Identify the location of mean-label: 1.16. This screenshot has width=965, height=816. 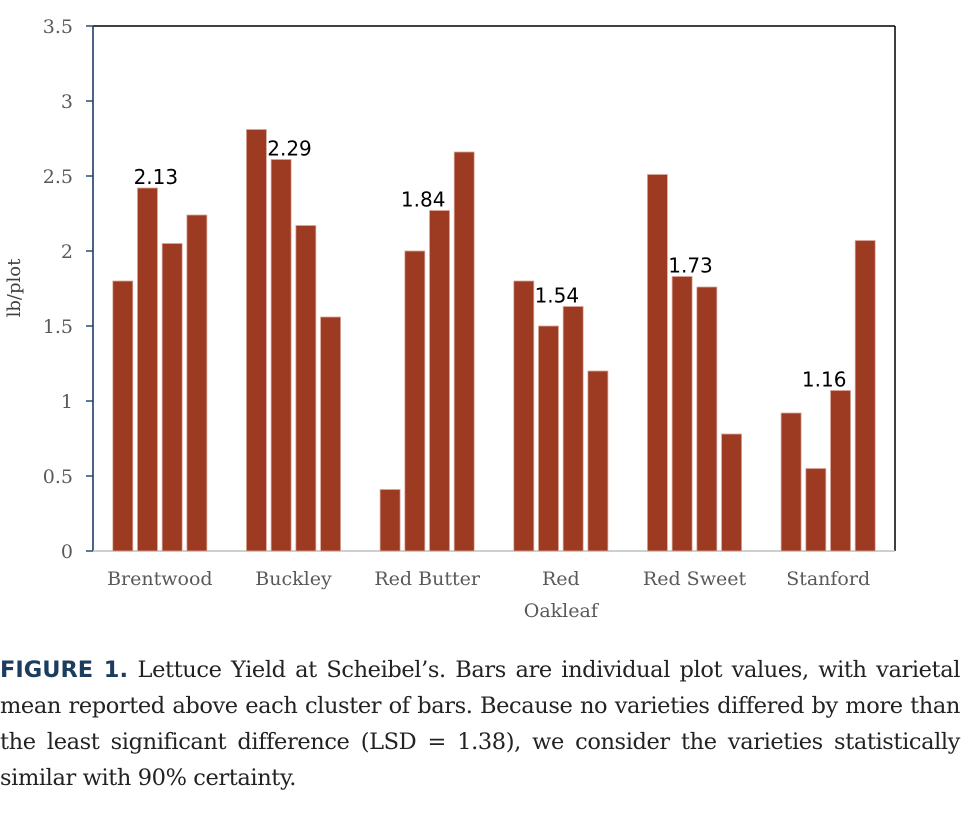
(824, 380).